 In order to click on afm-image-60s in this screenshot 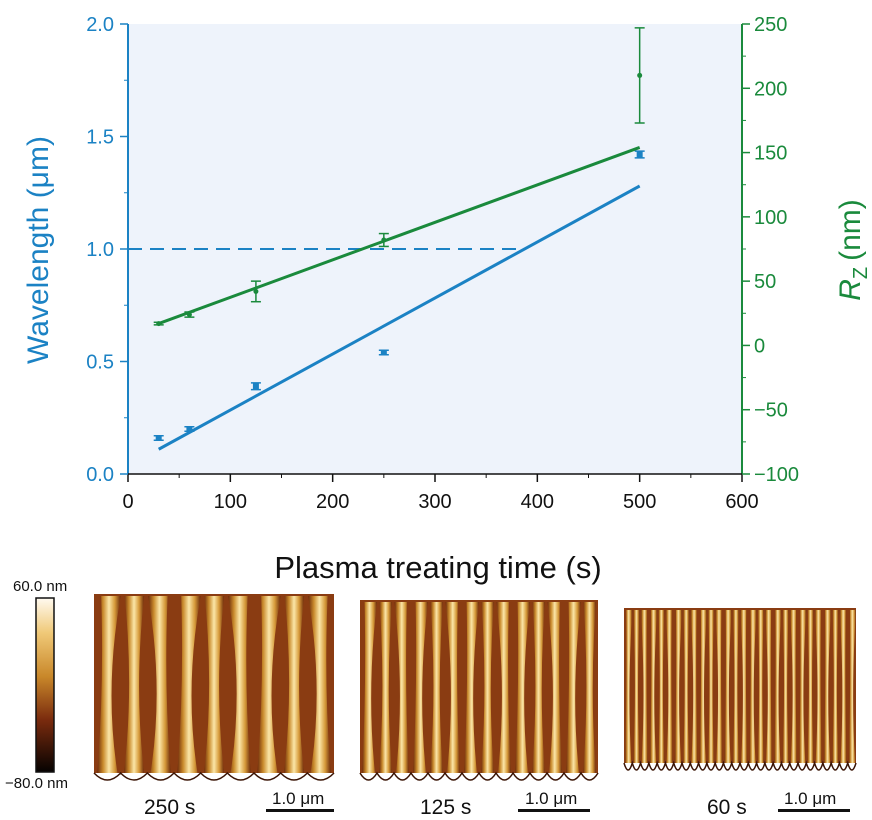, I will do `click(740, 689)`.